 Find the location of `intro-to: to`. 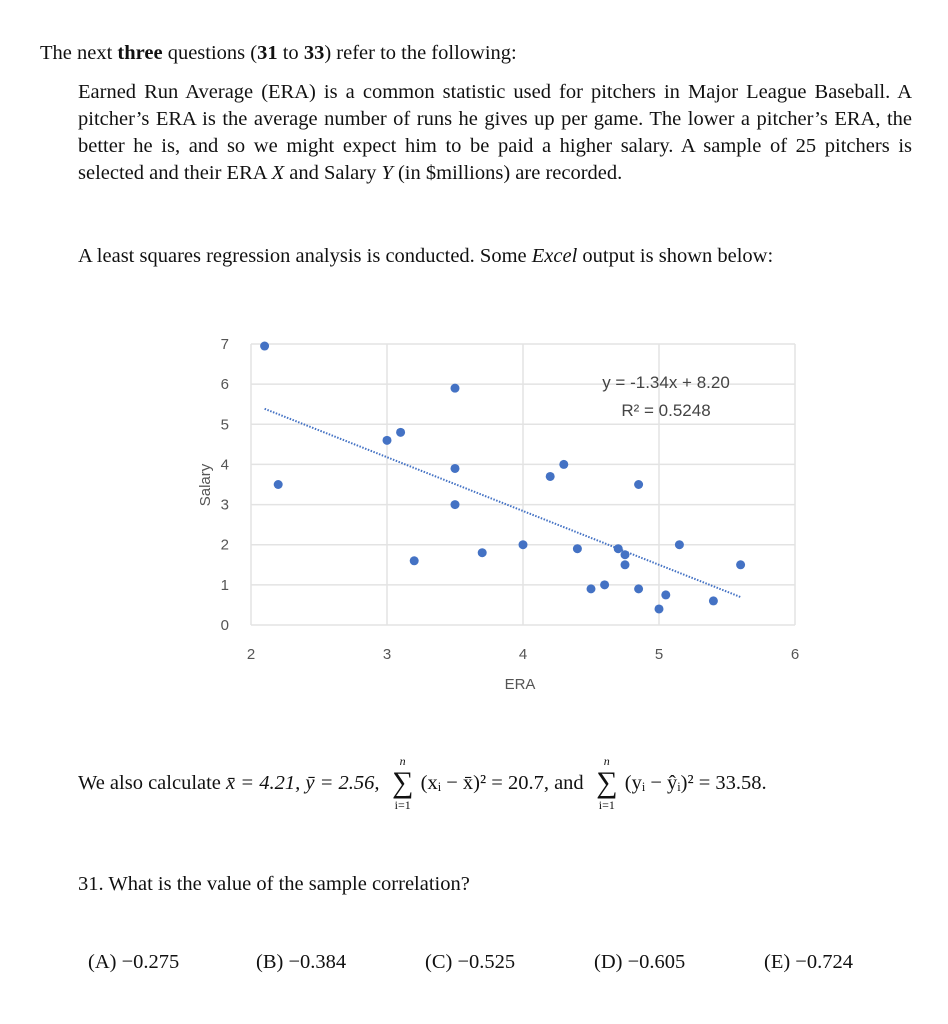

intro-to: to is located at coordinates (290, 53).